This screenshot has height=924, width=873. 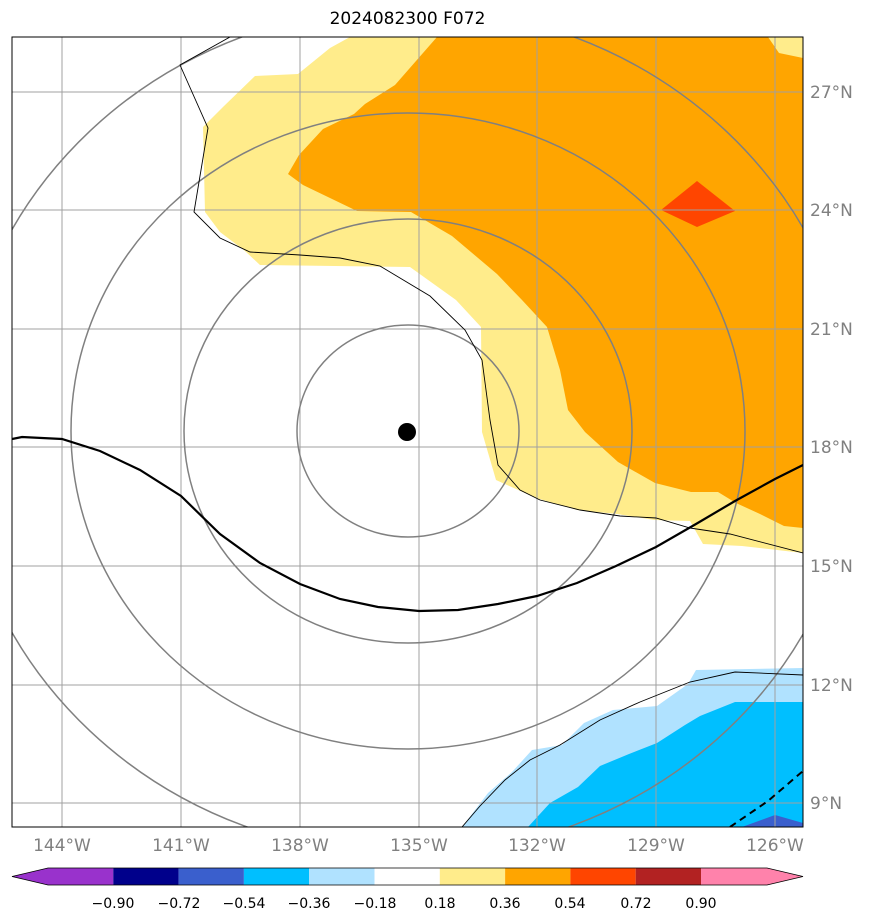 What do you see at coordinates (181, 846) in the screenshot?
I see `lon-label: 141°W` at bounding box center [181, 846].